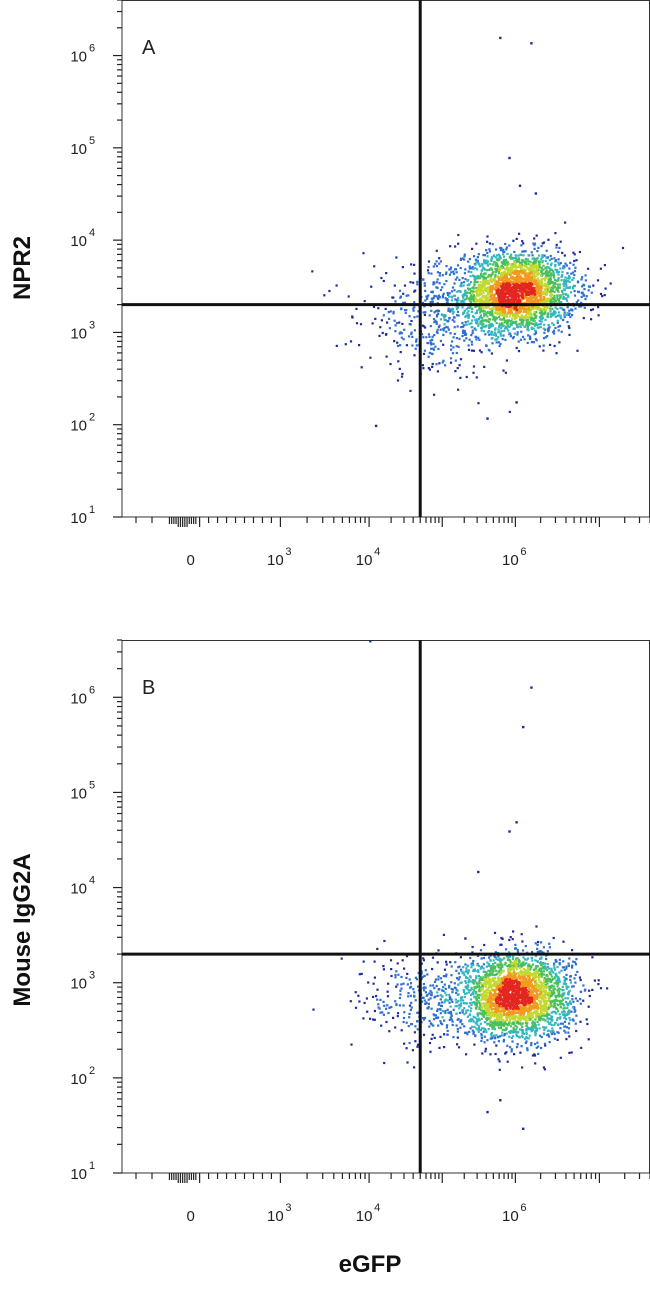 The image size is (650, 1298). I want to click on y-axis-title: NPR2, so click(22, 268).